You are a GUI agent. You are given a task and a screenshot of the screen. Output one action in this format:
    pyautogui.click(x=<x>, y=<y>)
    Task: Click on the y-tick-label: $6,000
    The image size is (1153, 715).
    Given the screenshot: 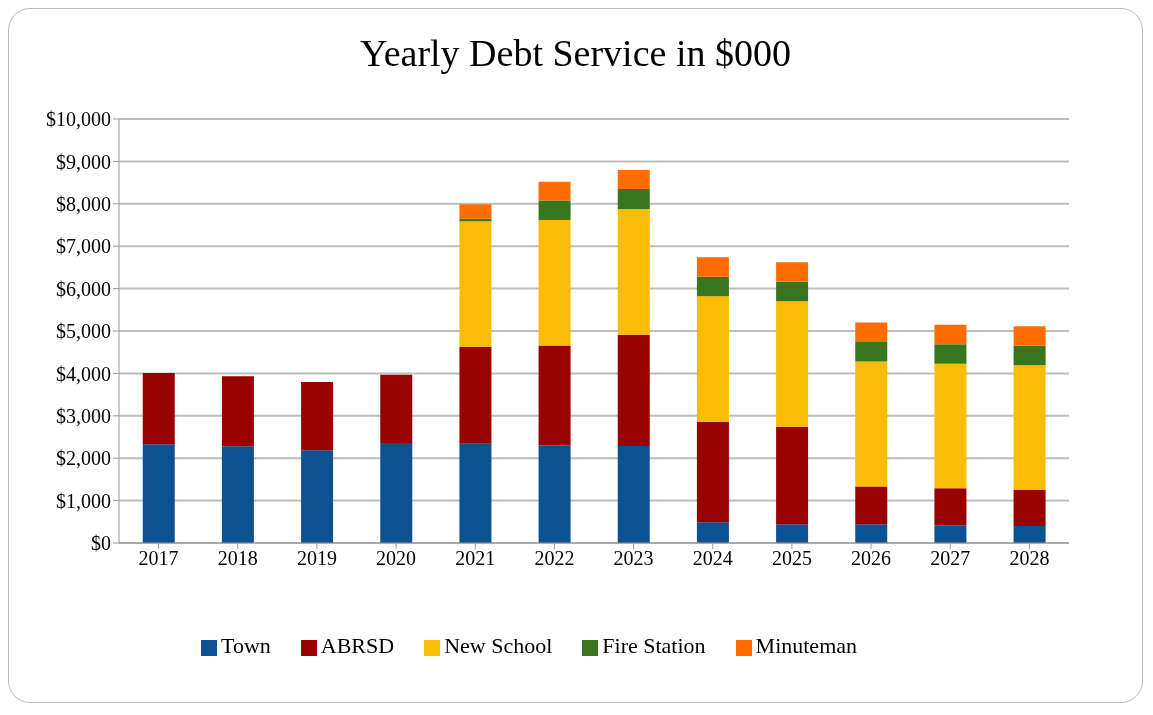 What is the action you would take?
    pyautogui.click(x=83, y=288)
    